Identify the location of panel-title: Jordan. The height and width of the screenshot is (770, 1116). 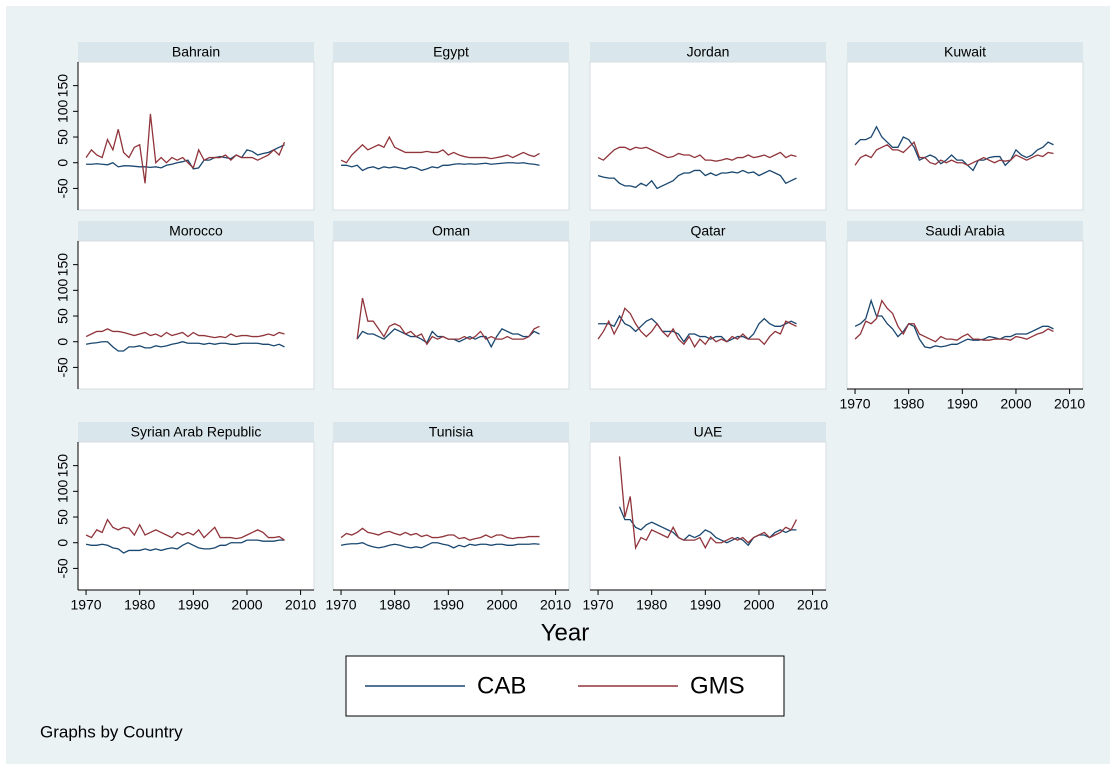
(708, 52).